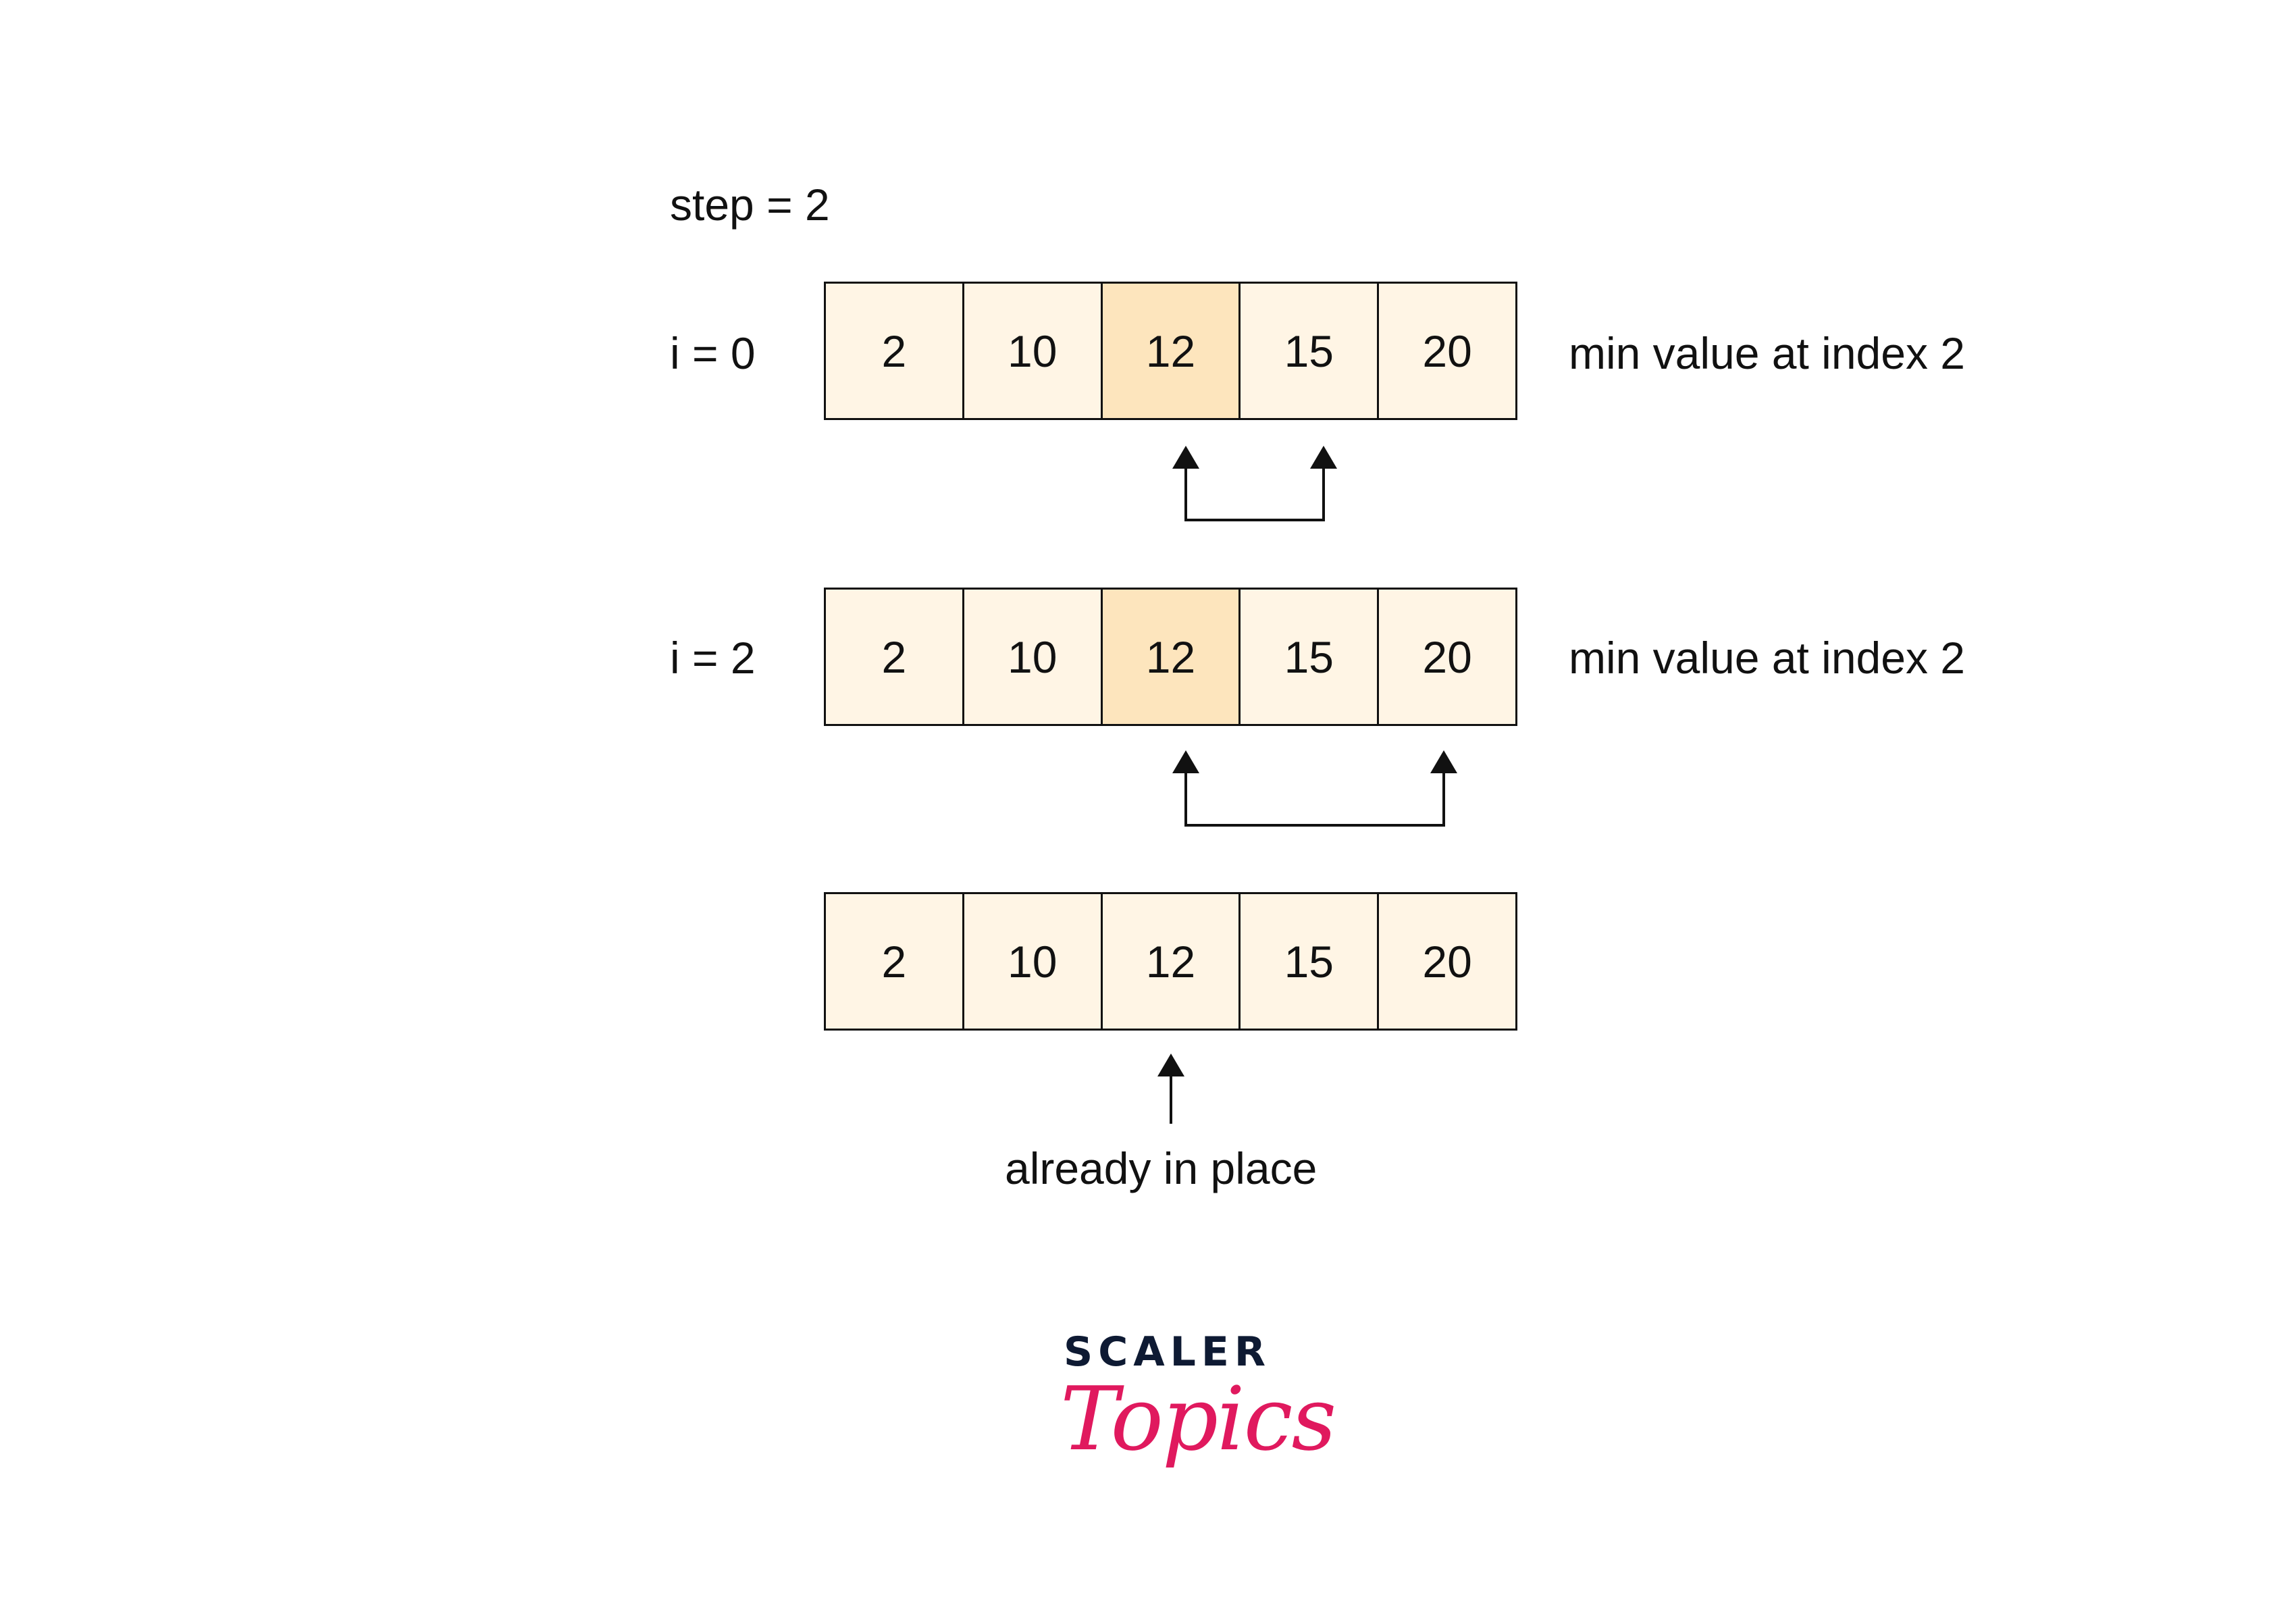  I want to click on scaler-topics-logo: SCALER Topics, so click(1194, 1414).